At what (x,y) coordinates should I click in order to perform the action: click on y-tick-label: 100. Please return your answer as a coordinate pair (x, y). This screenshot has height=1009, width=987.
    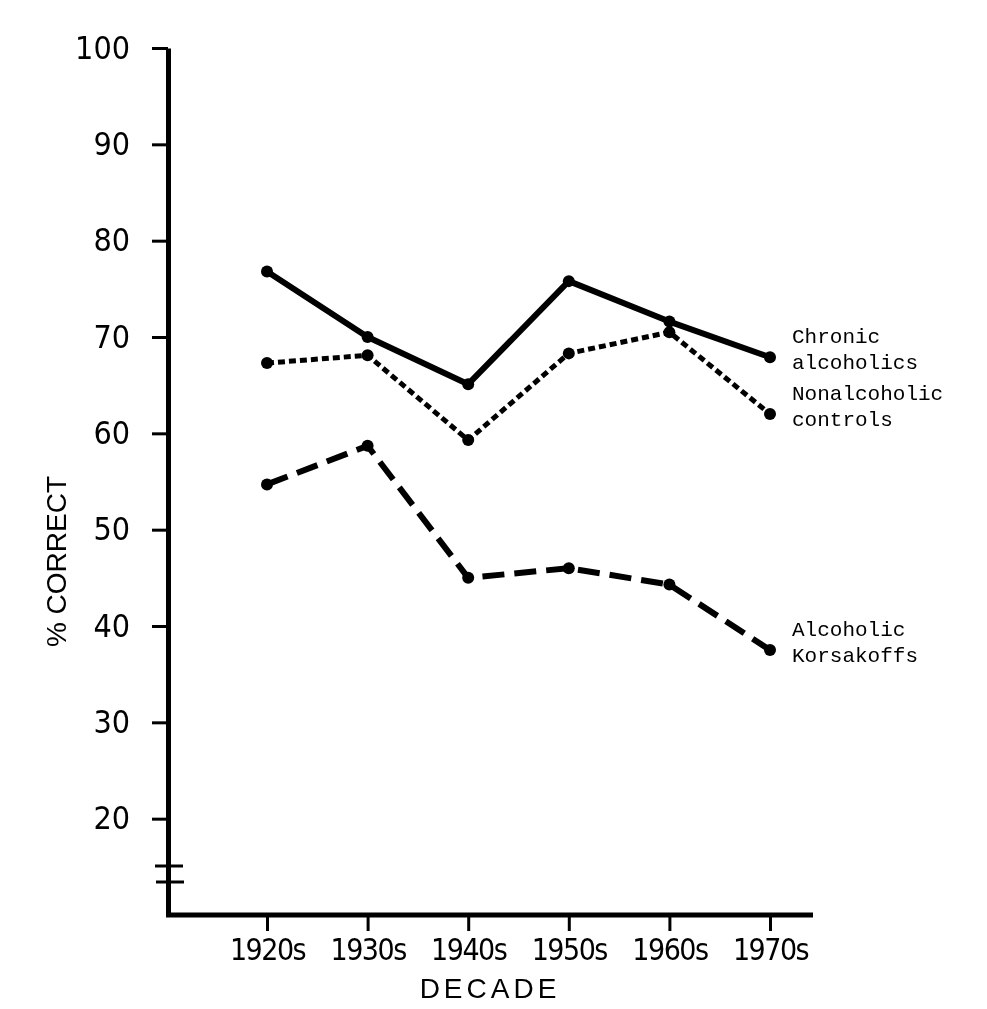
    Looking at the image, I should click on (102, 47).